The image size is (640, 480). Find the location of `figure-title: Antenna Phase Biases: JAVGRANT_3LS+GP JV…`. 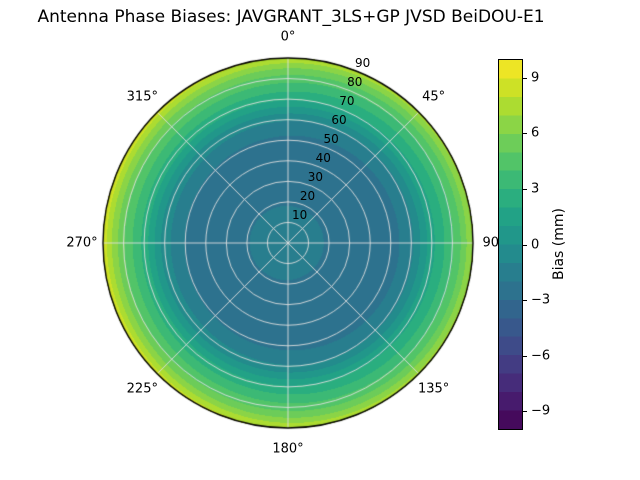

figure-title: Antenna Phase Biases: JAVGRANT_3LS+GP JV… is located at coordinates (291, 17).